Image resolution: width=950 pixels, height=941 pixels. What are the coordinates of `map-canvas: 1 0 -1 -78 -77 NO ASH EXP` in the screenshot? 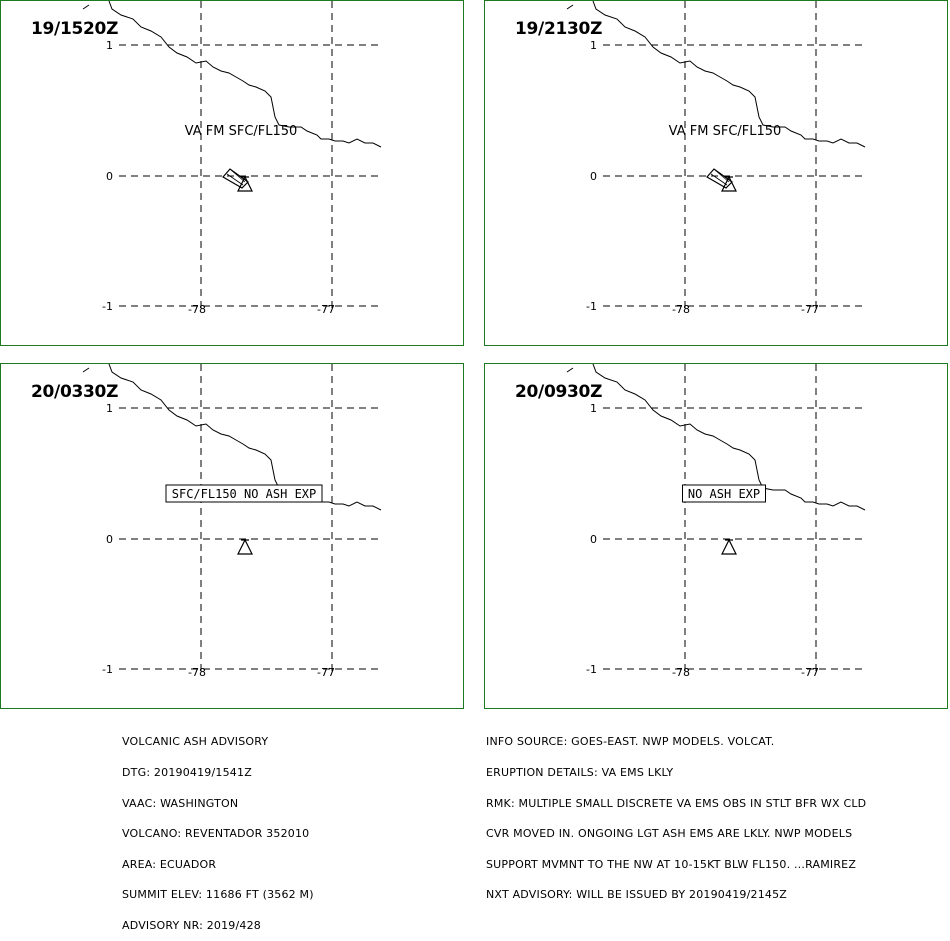 It's located at (716, 521).